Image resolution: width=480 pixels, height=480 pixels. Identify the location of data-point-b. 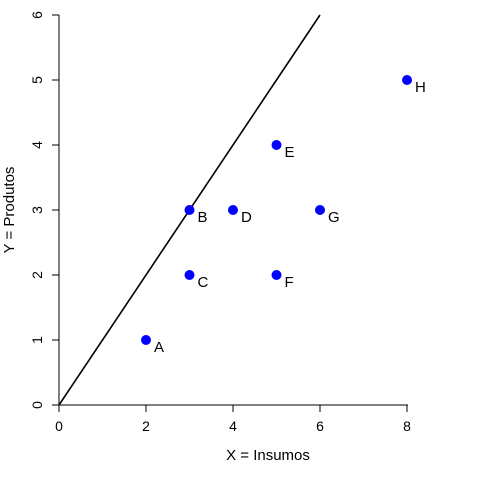
(190, 210).